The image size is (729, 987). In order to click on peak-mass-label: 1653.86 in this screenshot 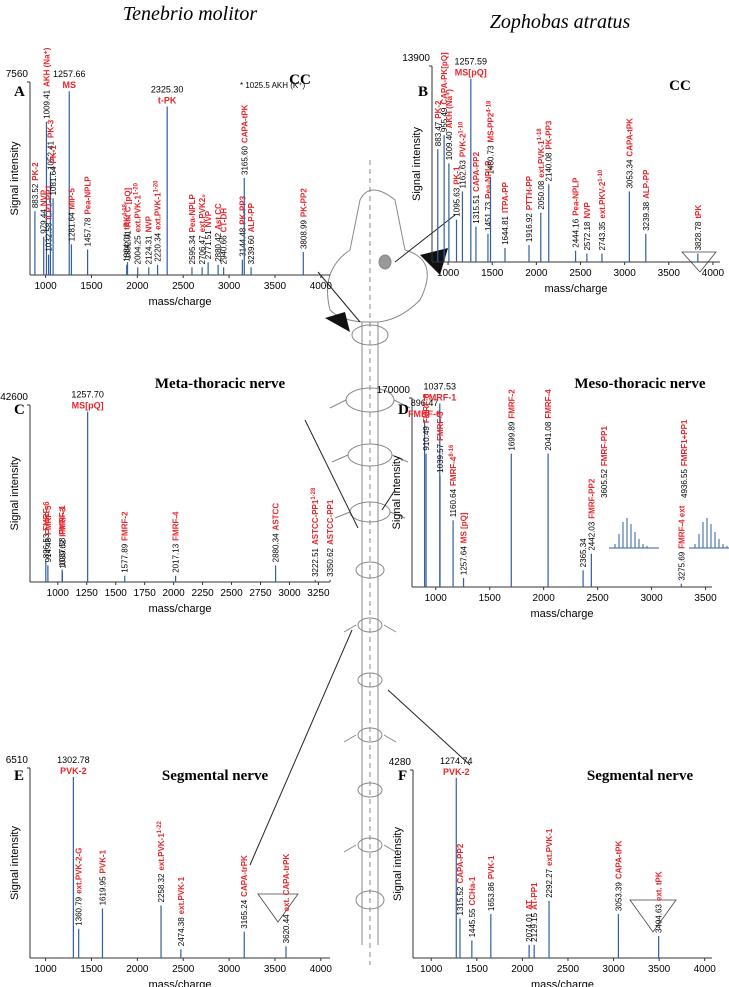, I will do `click(491, 896)`.